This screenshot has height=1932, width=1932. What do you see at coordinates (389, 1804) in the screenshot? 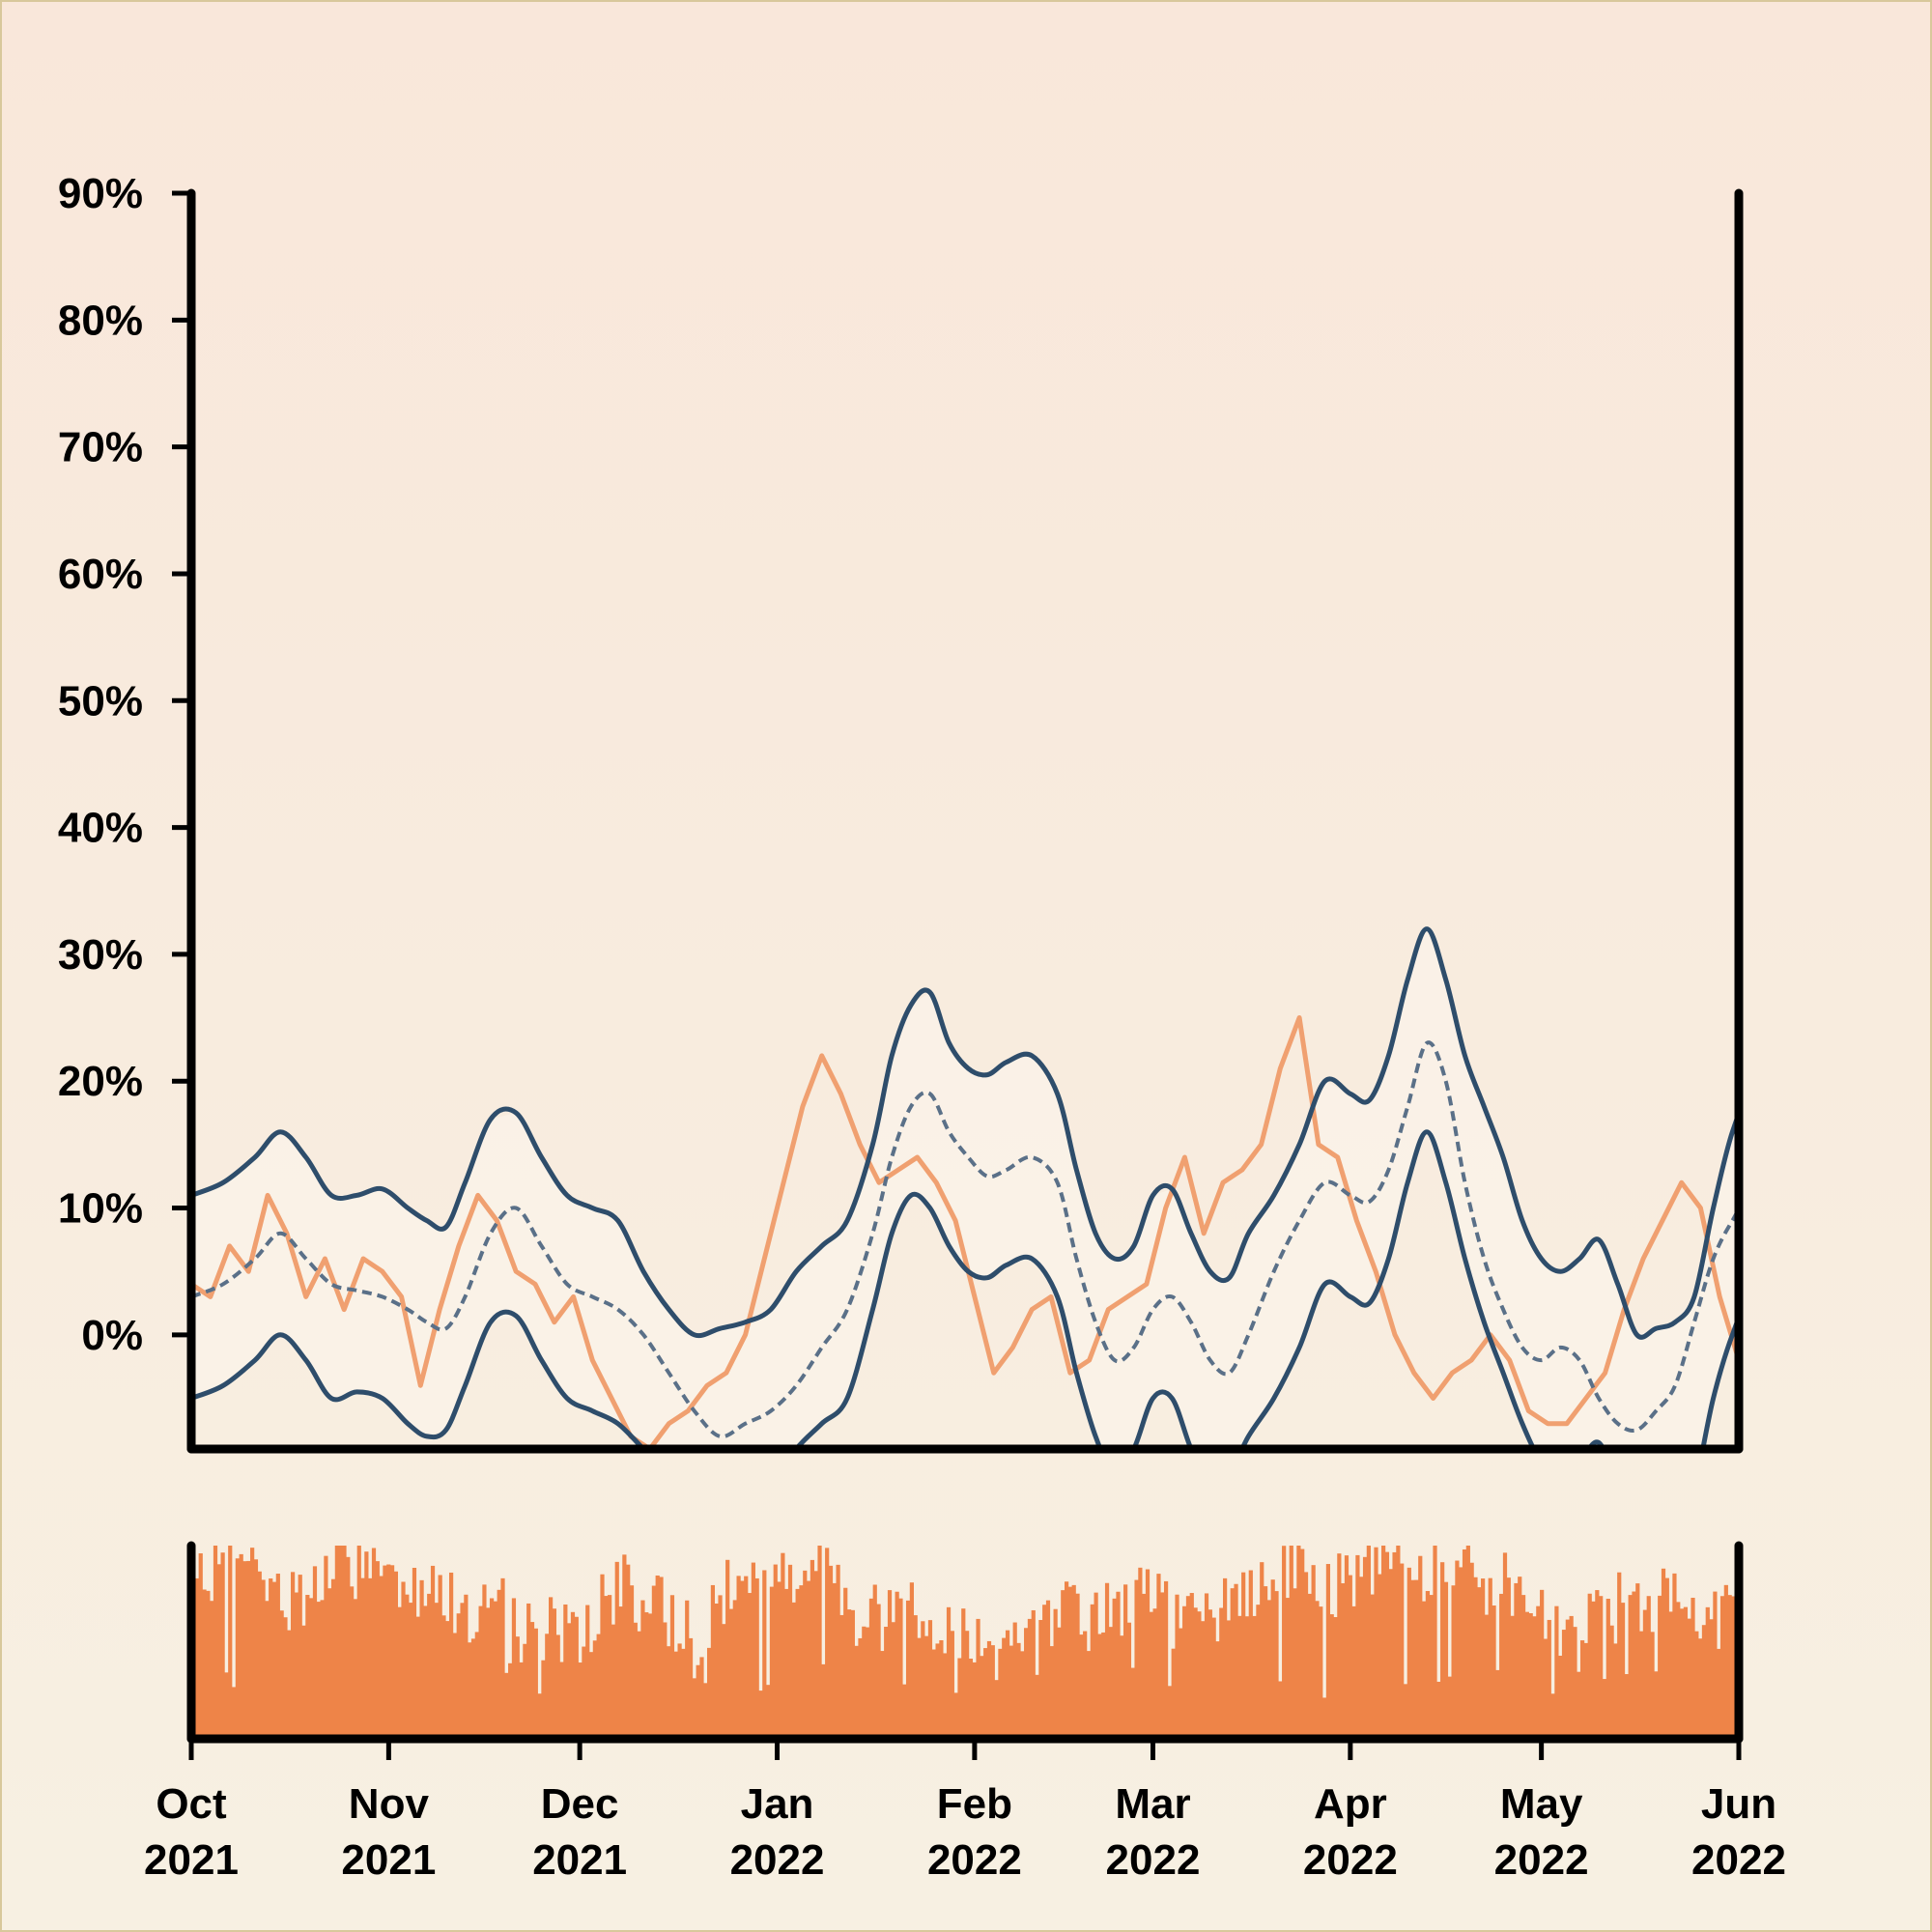
I see `x-tick-label-month: Nov` at bounding box center [389, 1804].